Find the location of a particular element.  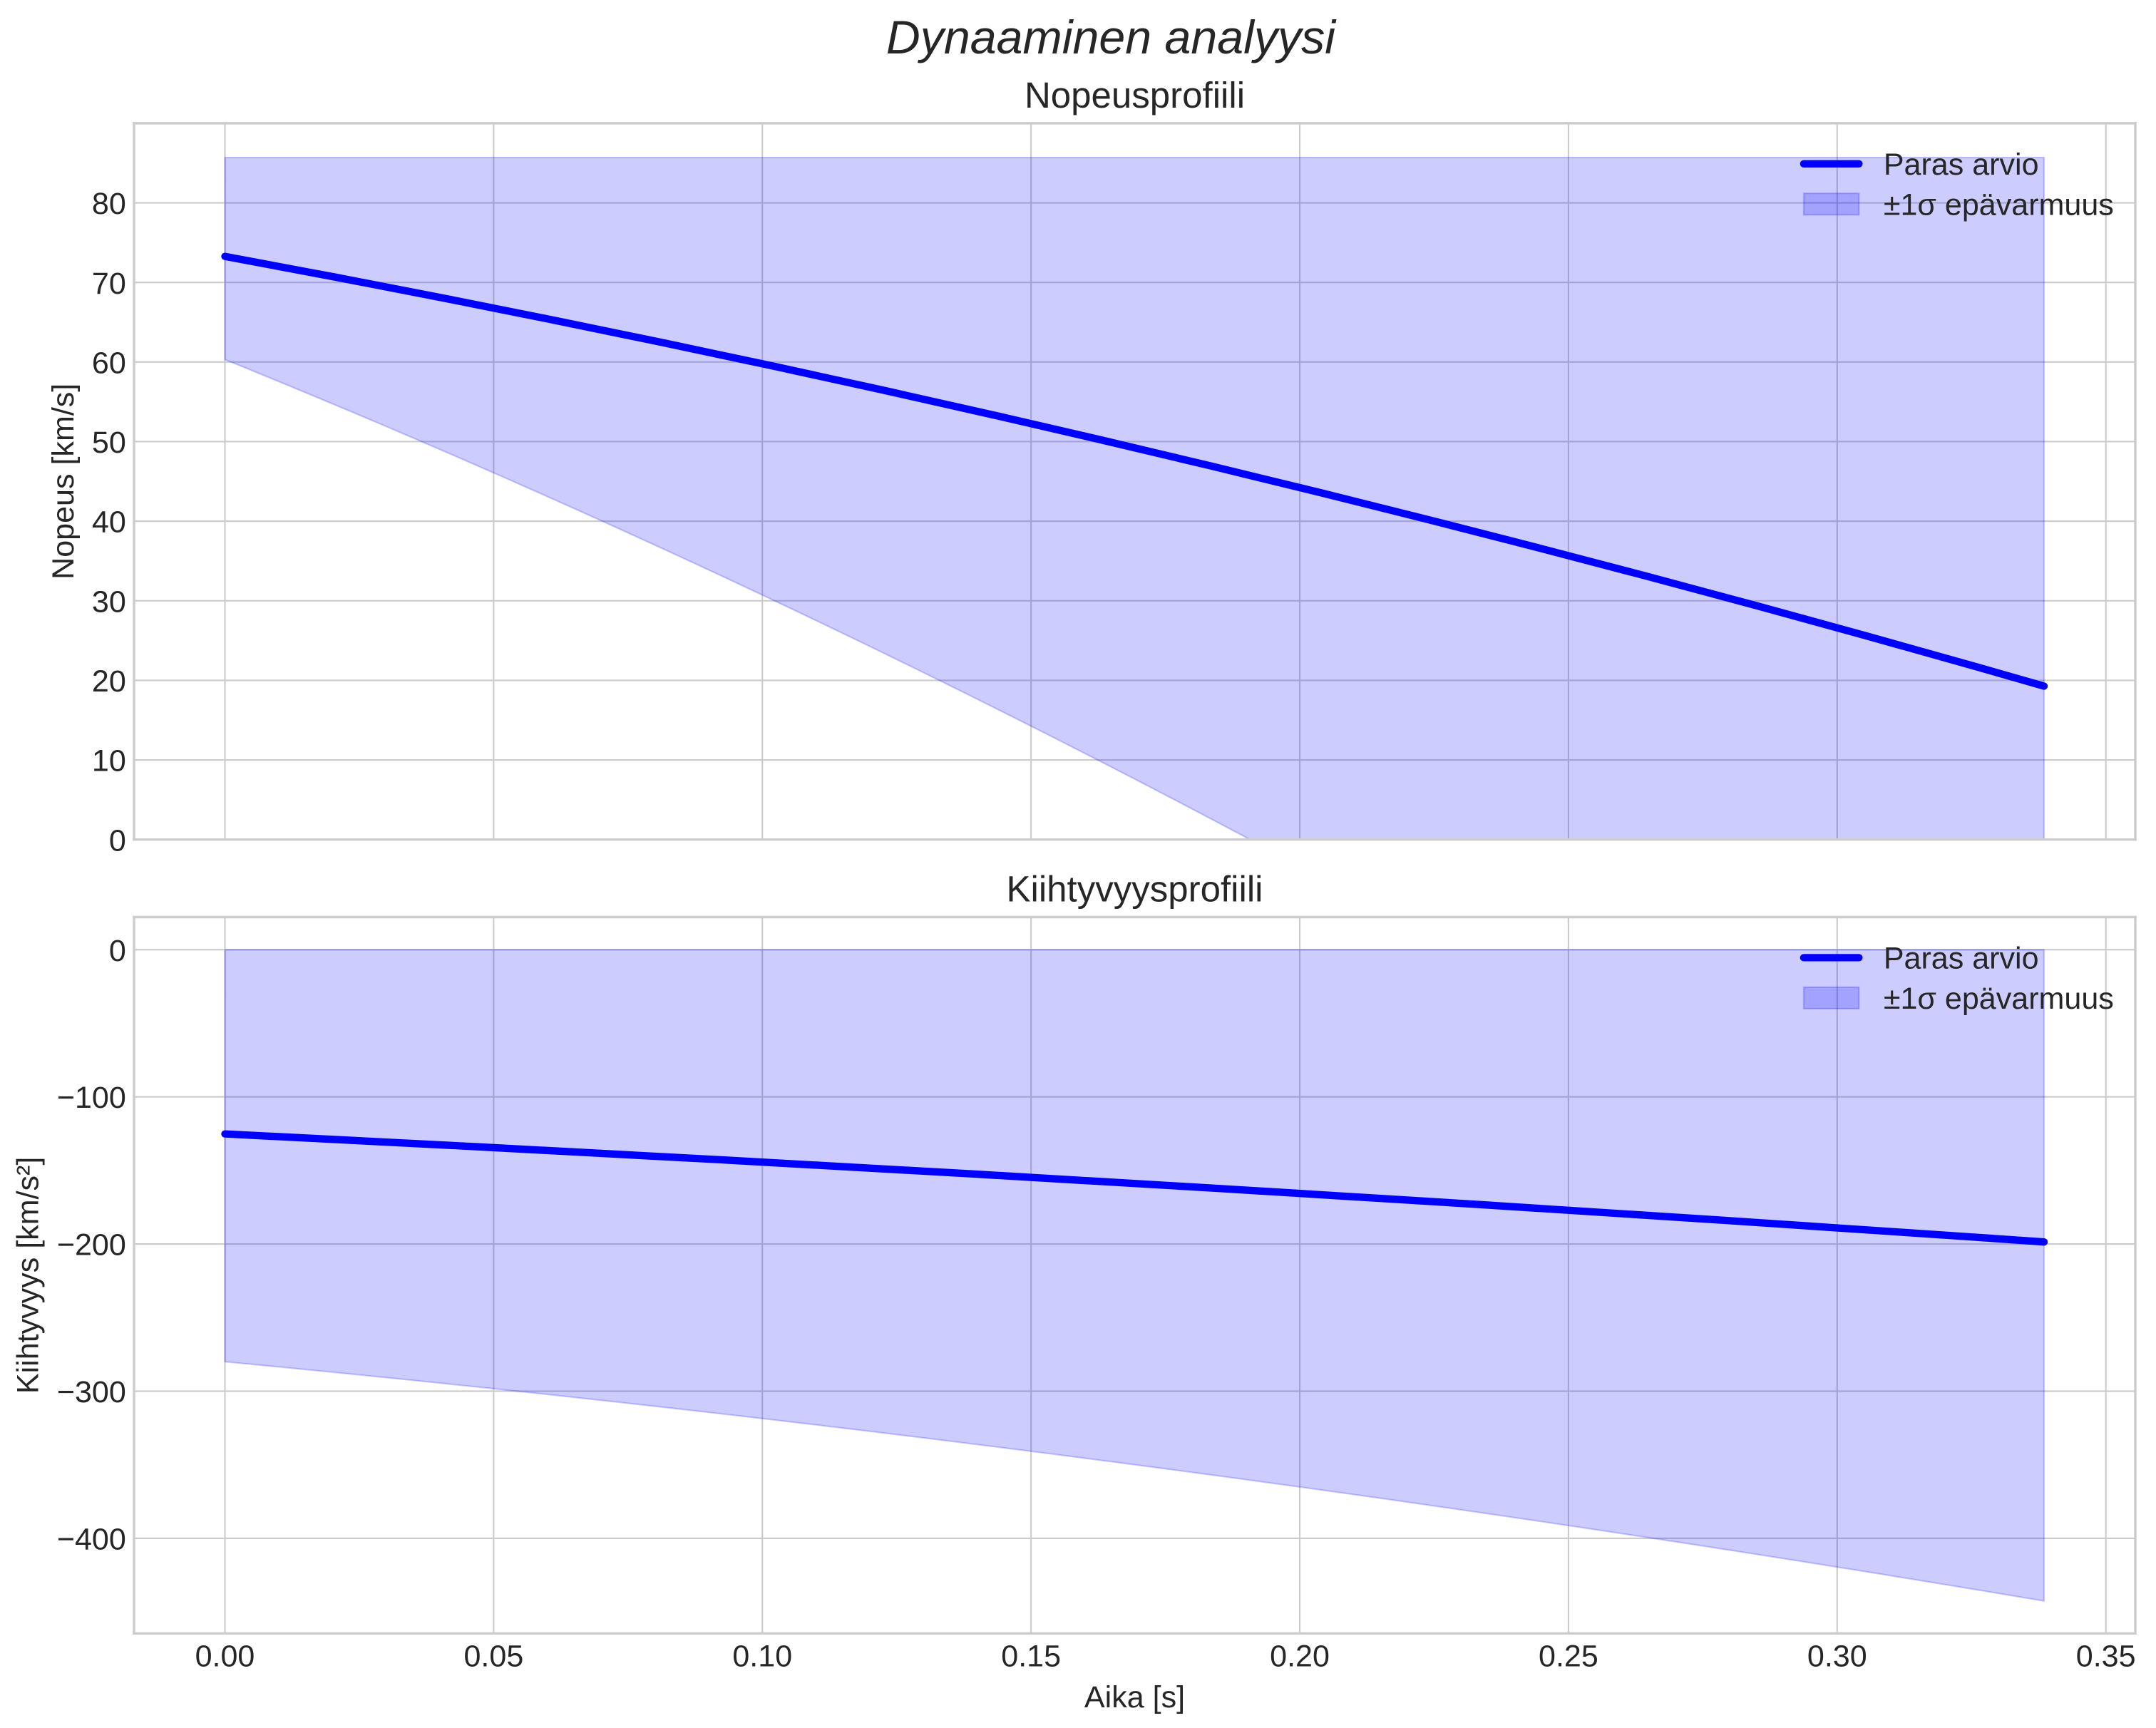

svg-text: 30 is located at coordinates (109, 602).